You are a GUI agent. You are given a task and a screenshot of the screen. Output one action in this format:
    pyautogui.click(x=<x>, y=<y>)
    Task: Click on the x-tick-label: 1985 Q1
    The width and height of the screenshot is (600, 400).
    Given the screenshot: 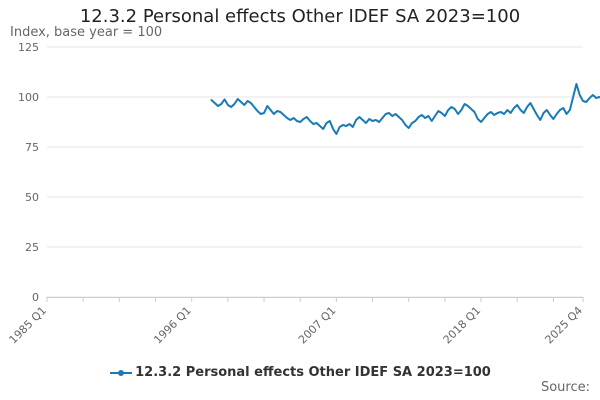 What is the action you would take?
    pyautogui.click(x=28, y=325)
    